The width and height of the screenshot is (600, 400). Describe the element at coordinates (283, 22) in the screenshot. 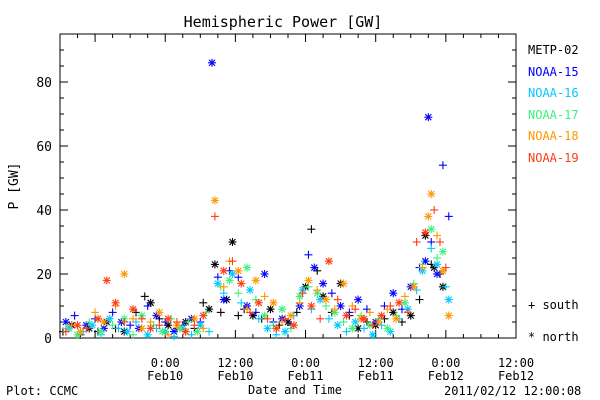

I see `chart-title: Hemispheric Power [GW]` at that location.